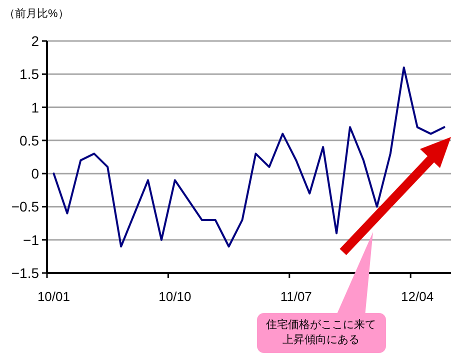 The image size is (458, 357). I want to click on y-tick-label: −0.5, so click(25, 206).